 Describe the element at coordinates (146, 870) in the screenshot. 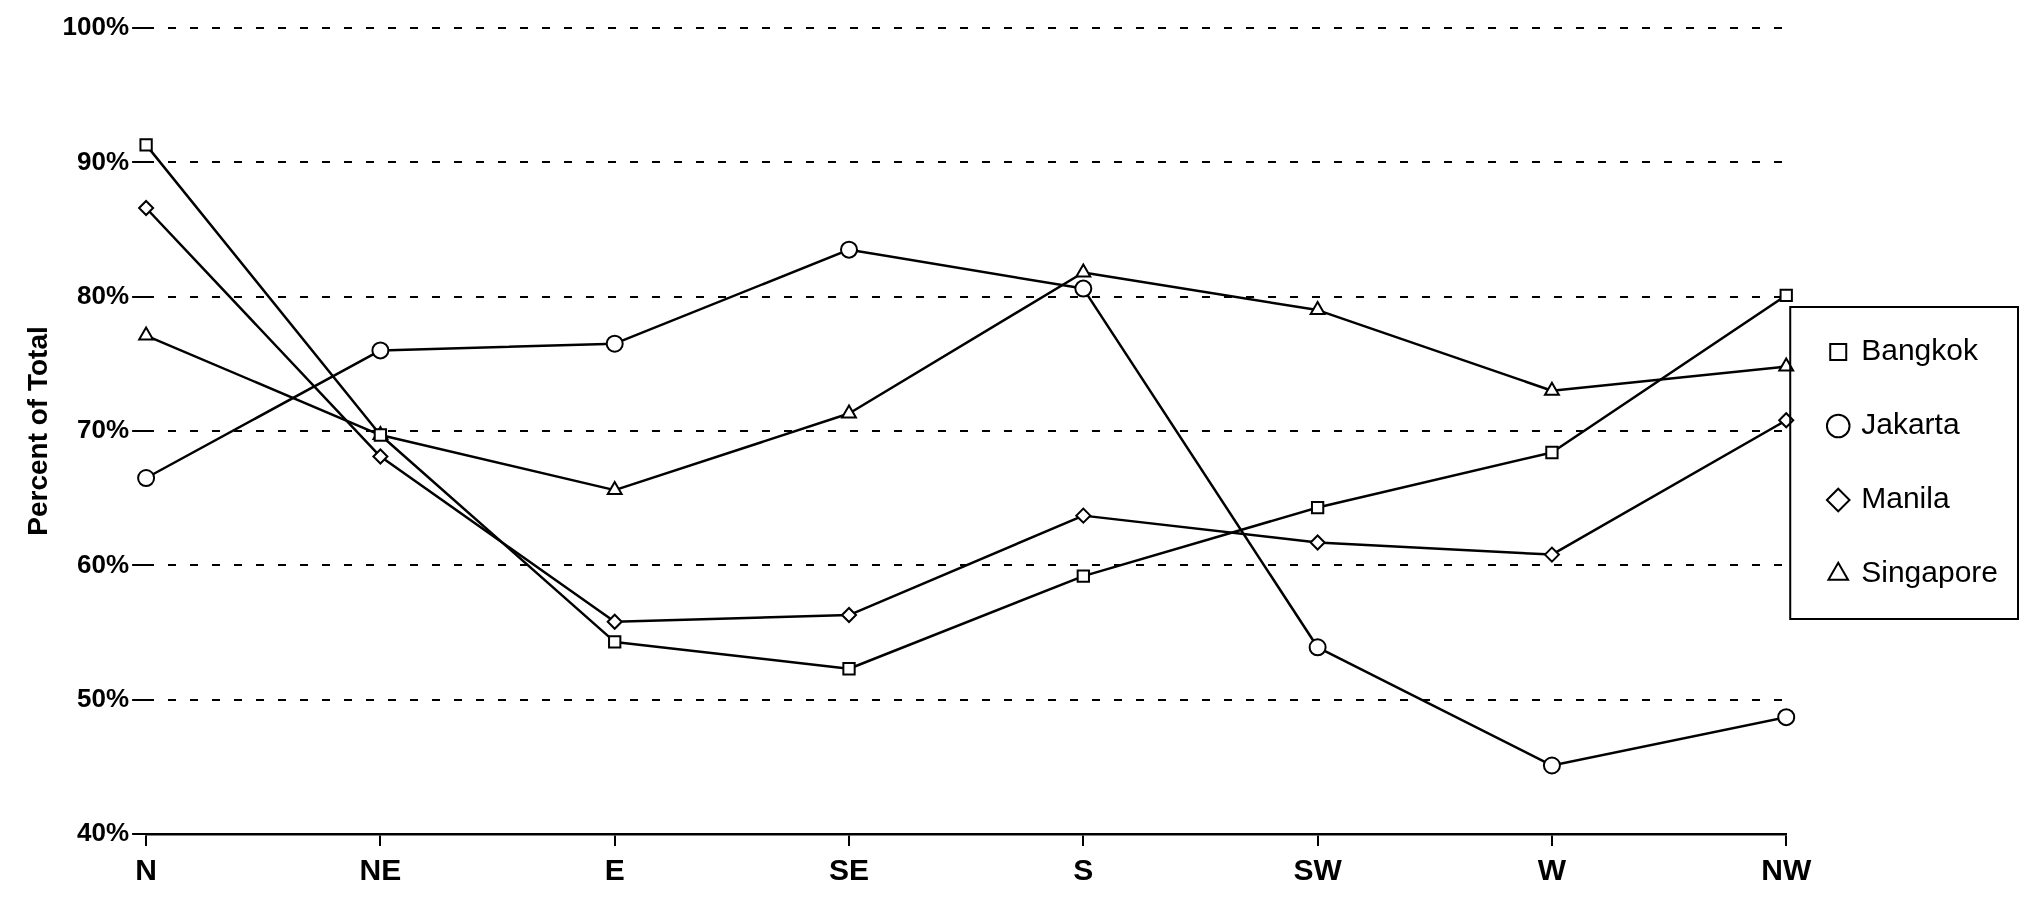

I see `x-tick-label: N` at that location.